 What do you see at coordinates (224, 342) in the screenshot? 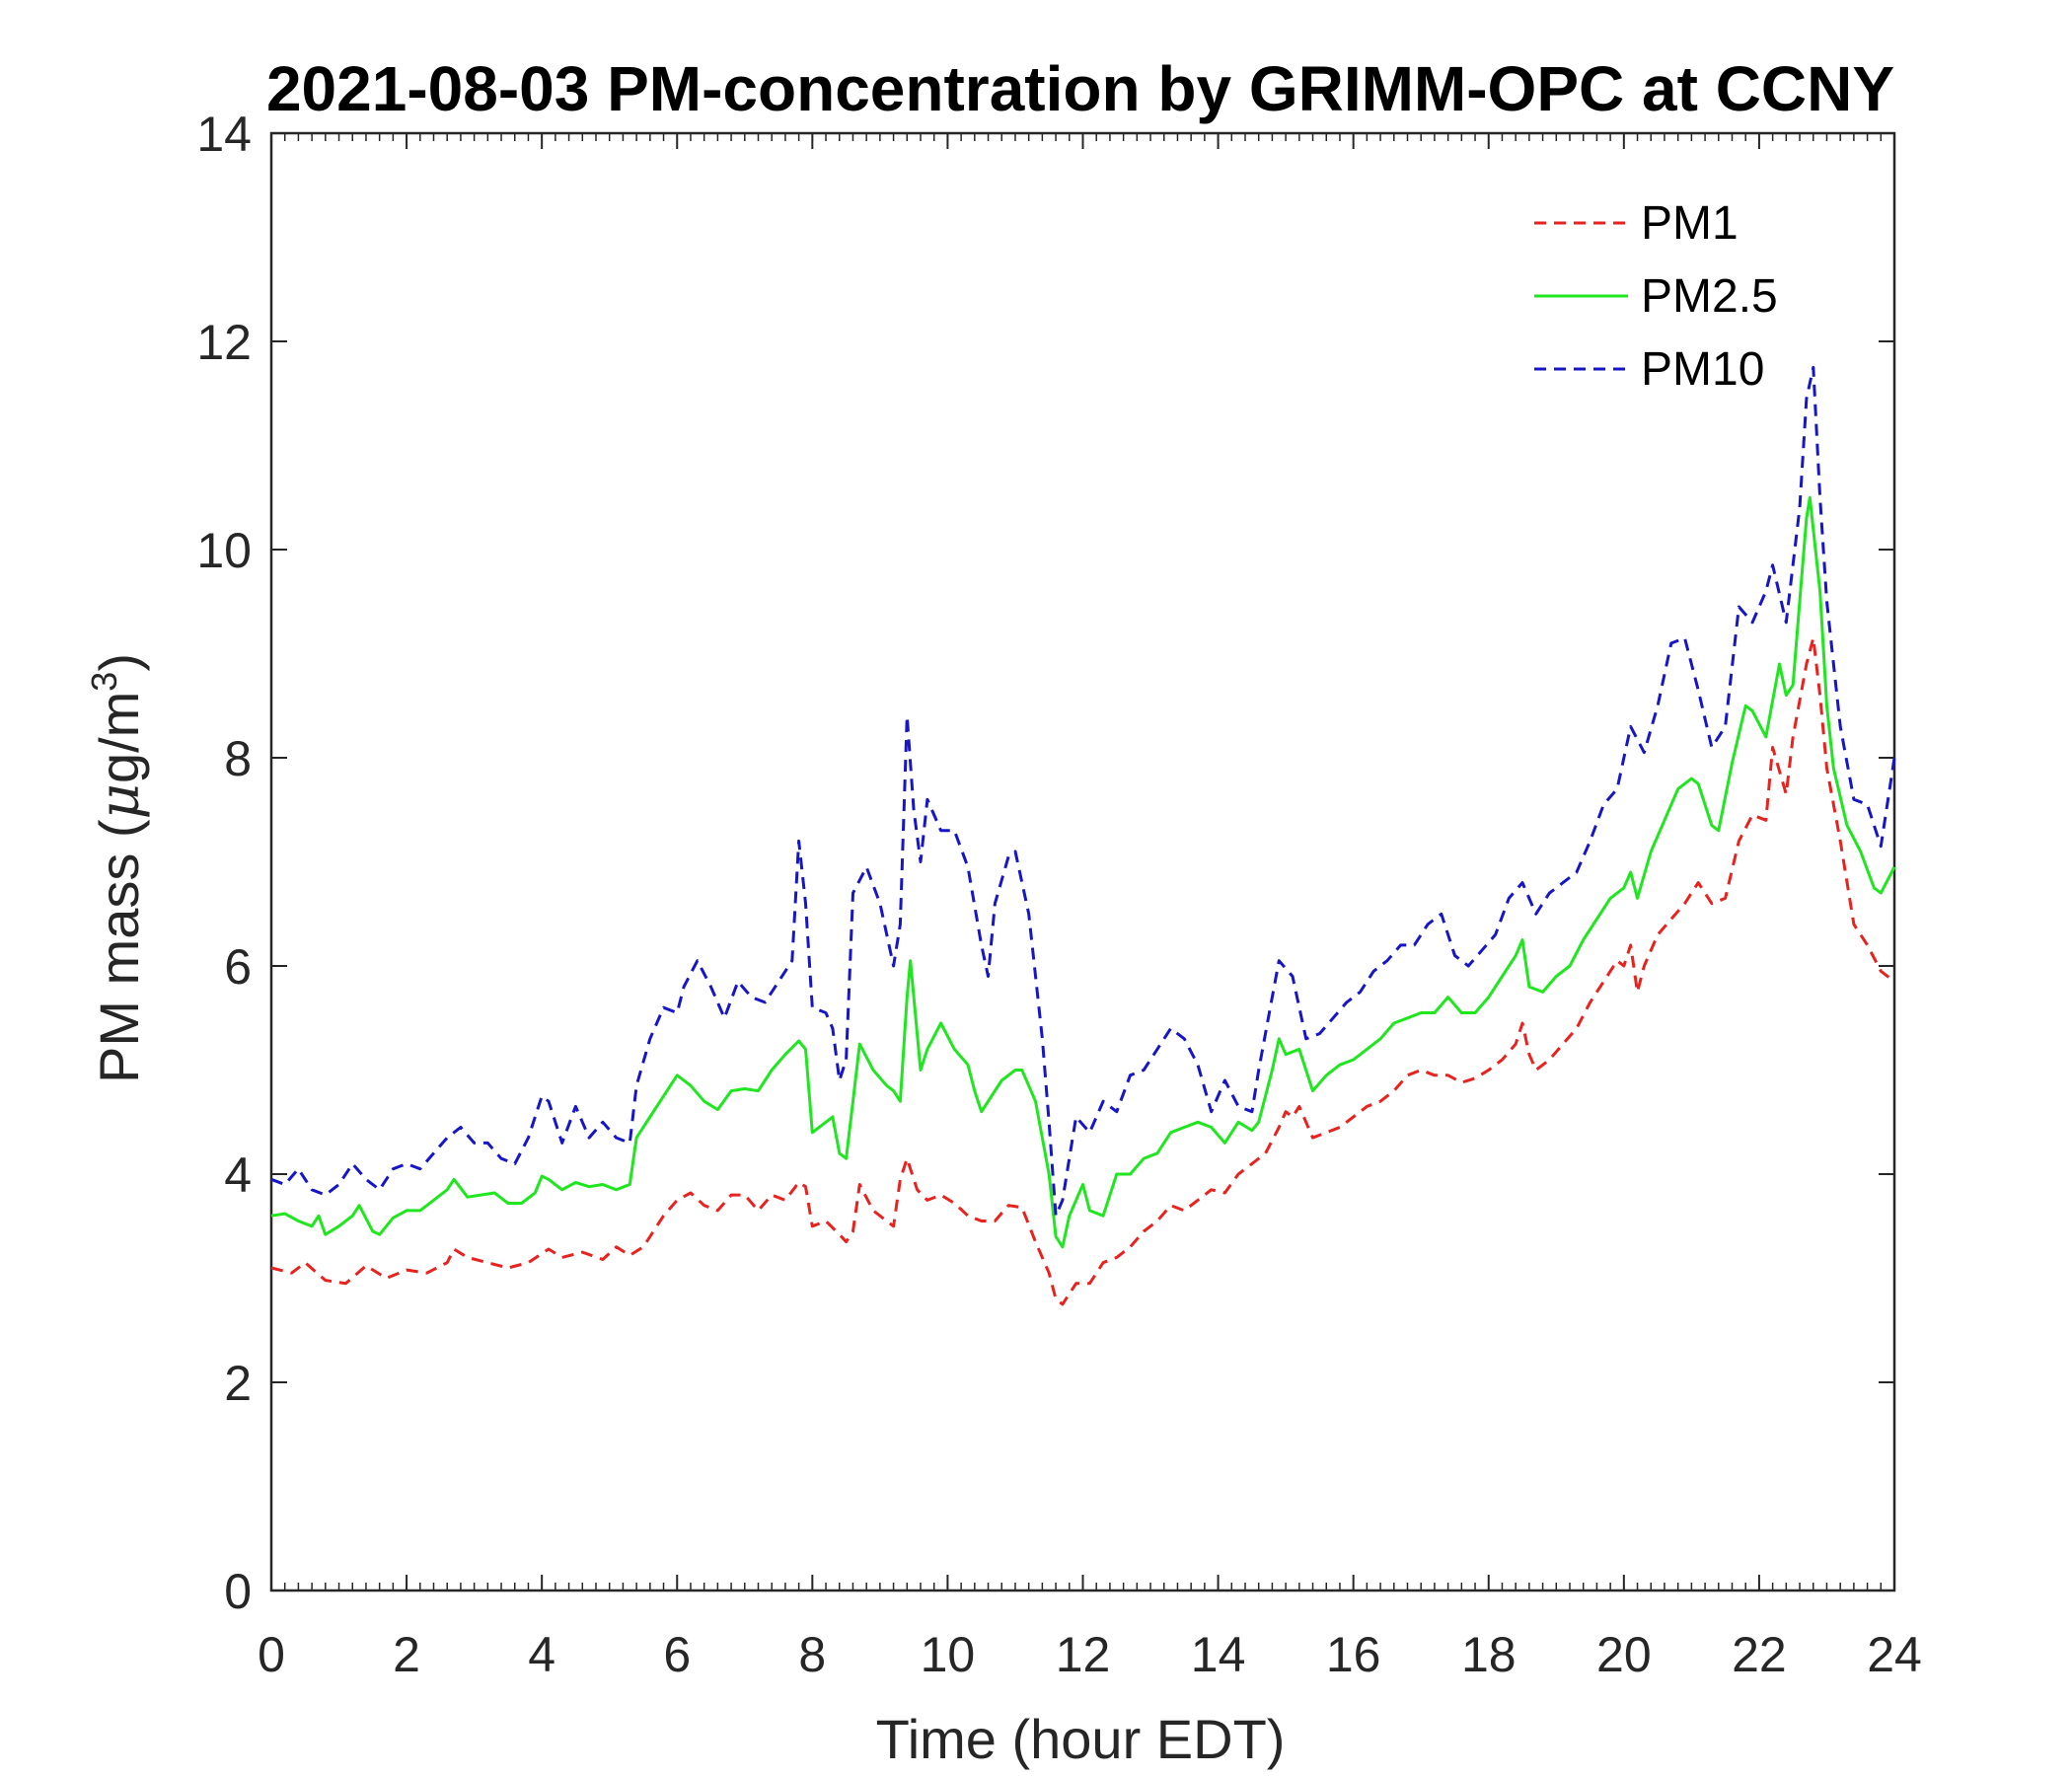
I see `y-tick-label: 12` at bounding box center [224, 342].